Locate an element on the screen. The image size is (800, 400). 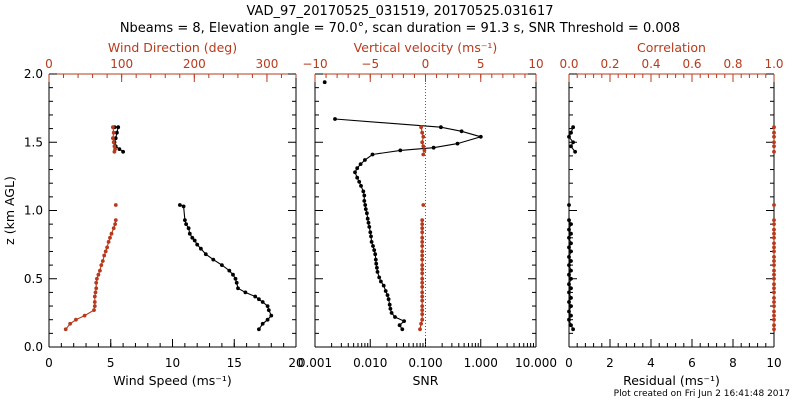
bottom-axis-label: Wind Speed (ms⁻¹) is located at coordinates (172, 380).